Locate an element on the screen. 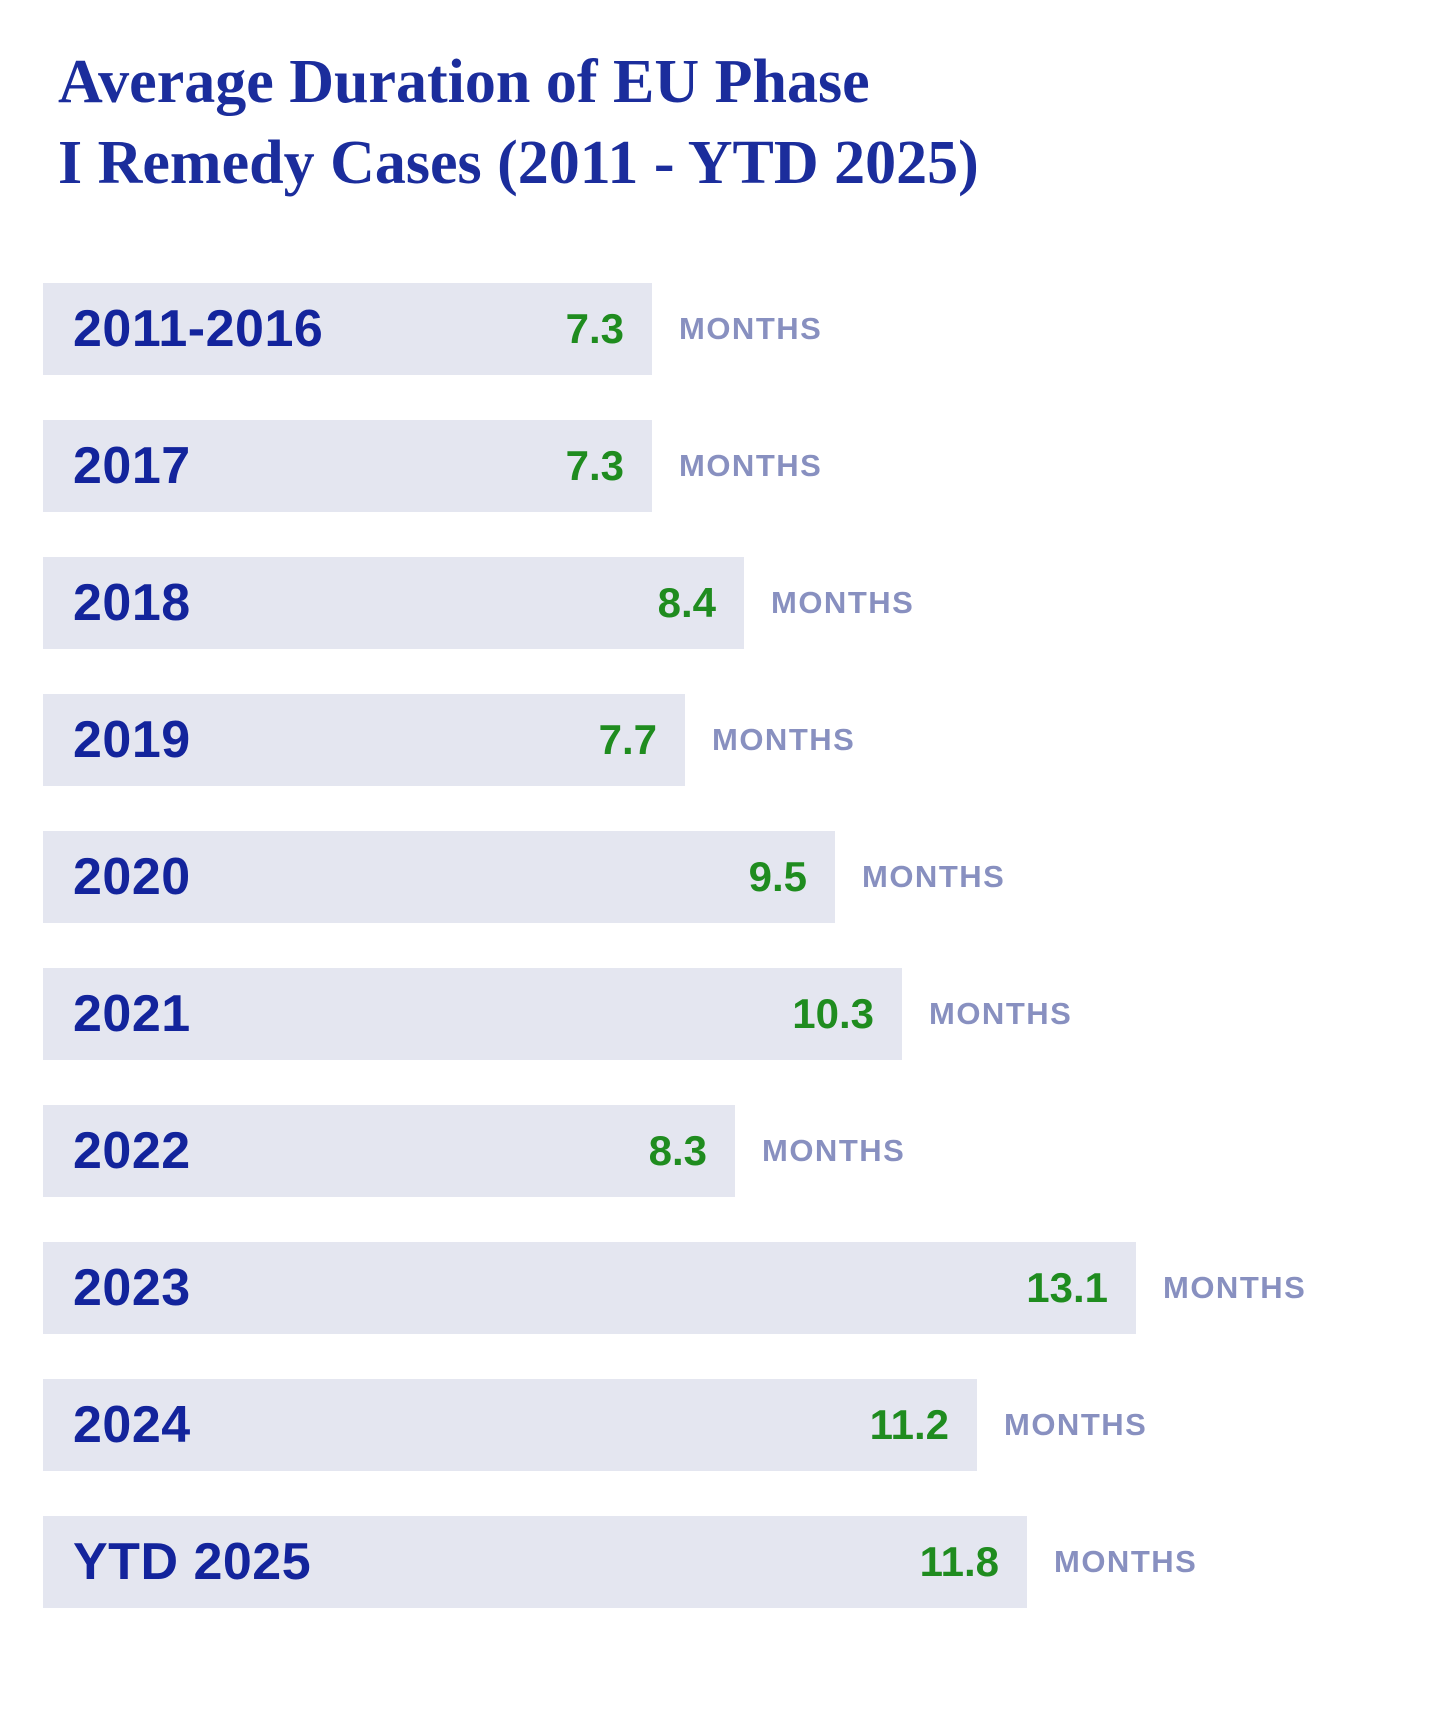 The width and height of the screenshot is (1448, 1713). bar: 2017 7.3 is located at coordinates (347, 466).